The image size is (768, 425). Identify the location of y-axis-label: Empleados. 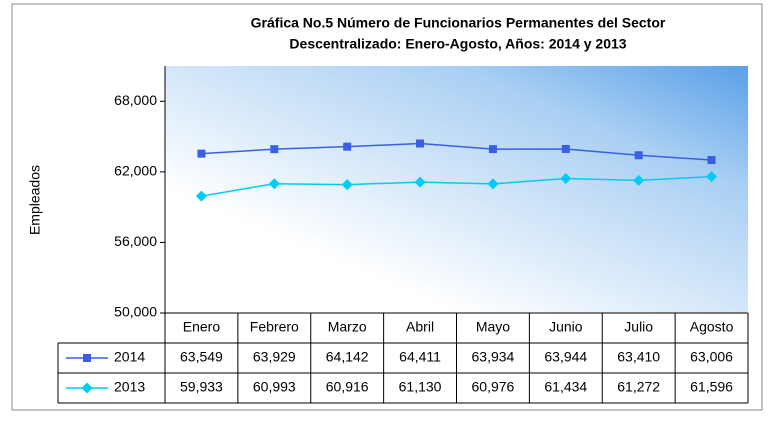
(35, 200).